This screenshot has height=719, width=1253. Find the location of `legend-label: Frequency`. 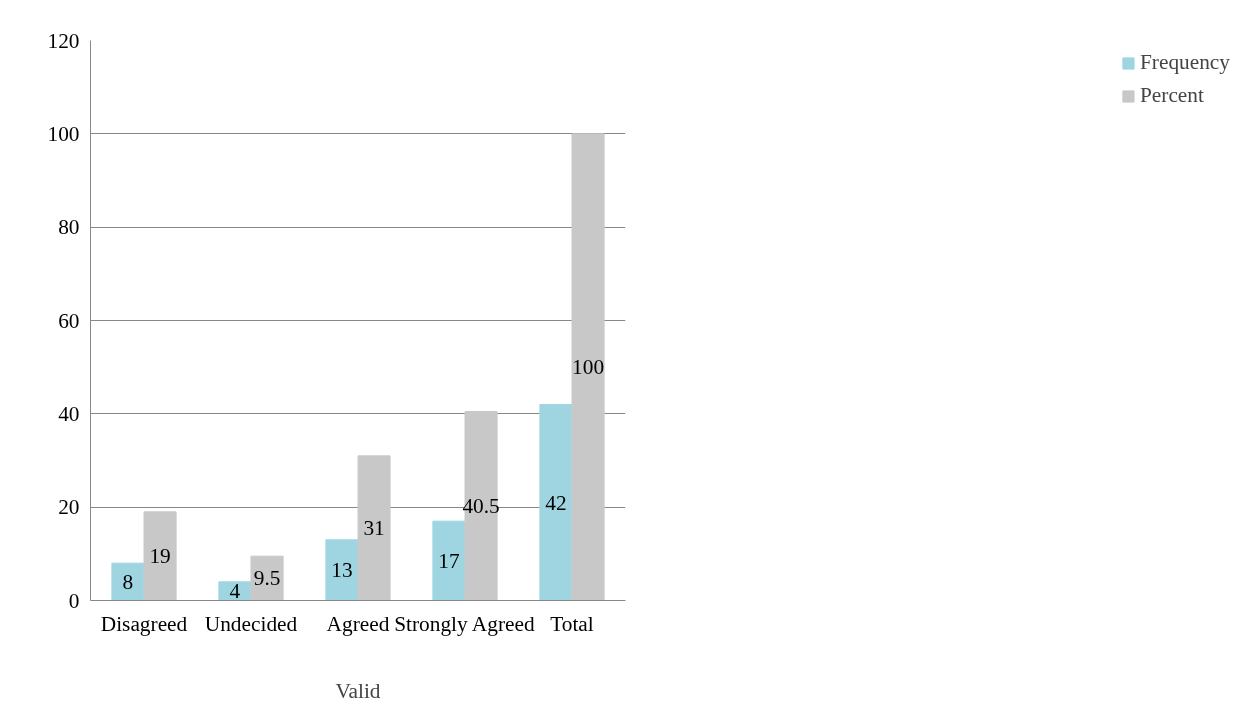

legend-label: Frequency is located at coordinates (1184, 62).